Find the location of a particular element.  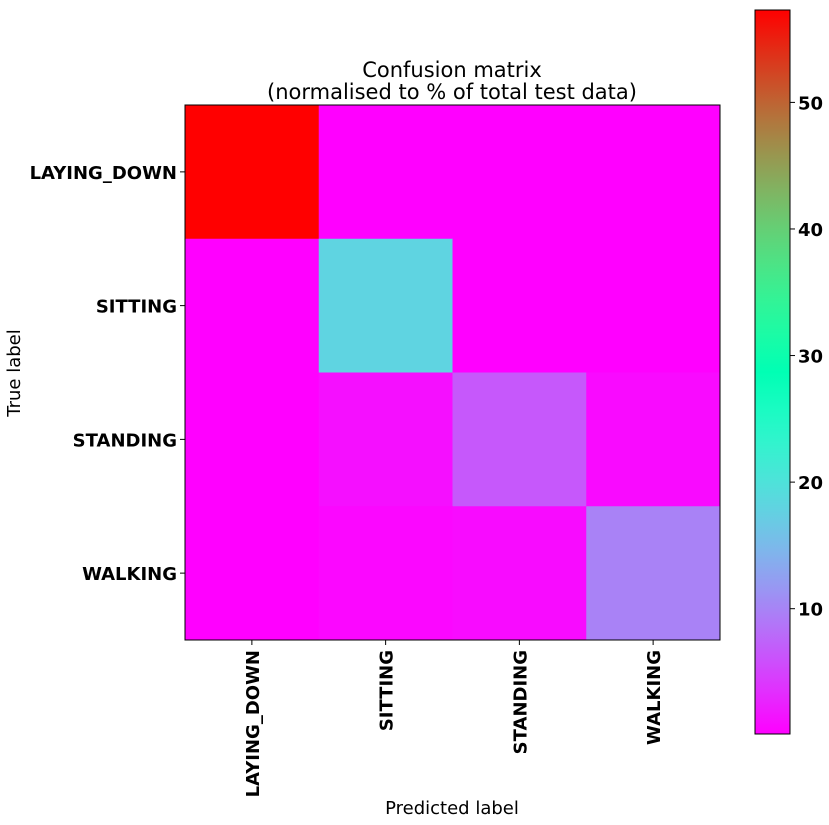

x-axis-ticks: LAYING_DOWN SITTING STANDING WALKING is located at coordinates (454, 718).